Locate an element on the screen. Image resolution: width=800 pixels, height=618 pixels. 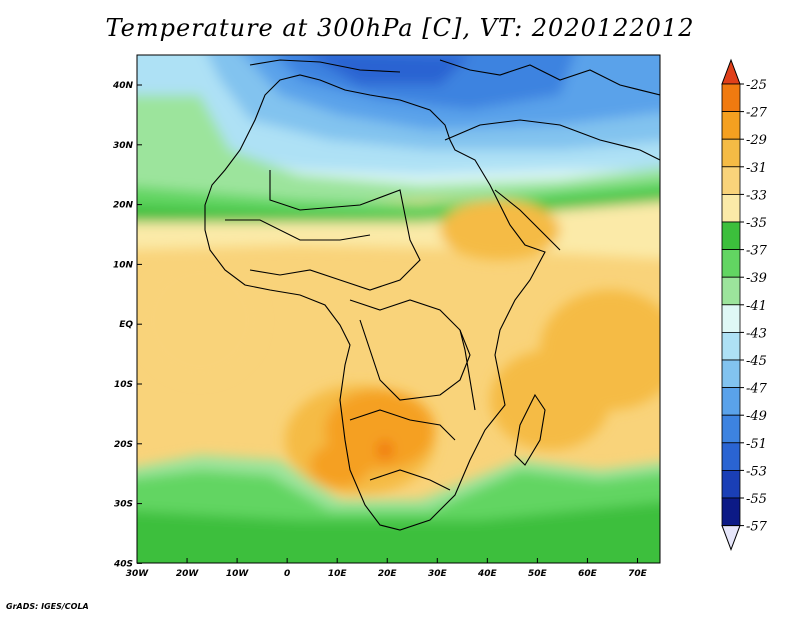
colorbar-label: -57 is located at coordinates (757, 527).